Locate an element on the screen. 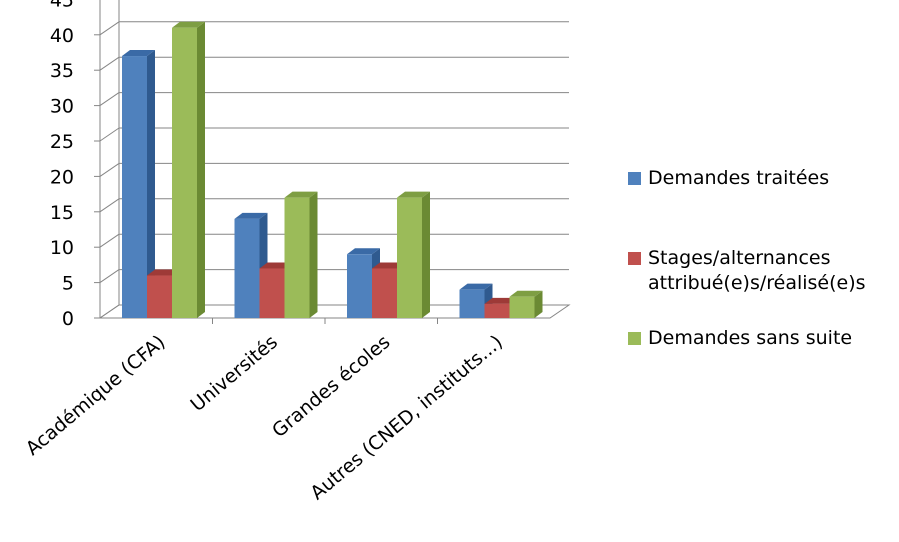 The height and width of the screenshot is (542, 899). y-tick-label: 35 is located at coordinates (62, 71).